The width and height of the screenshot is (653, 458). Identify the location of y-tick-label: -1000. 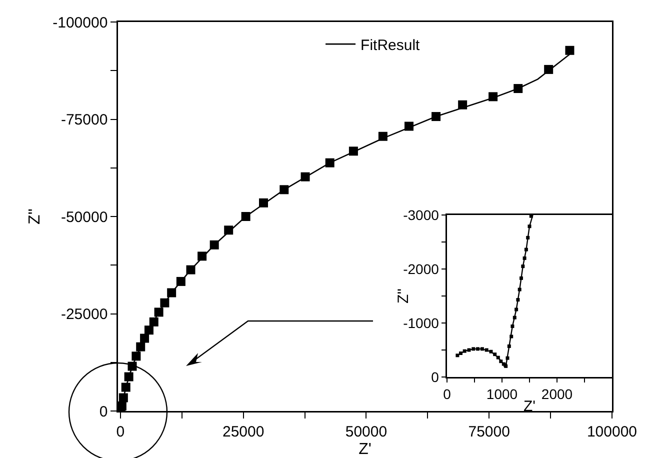
(421, 322).